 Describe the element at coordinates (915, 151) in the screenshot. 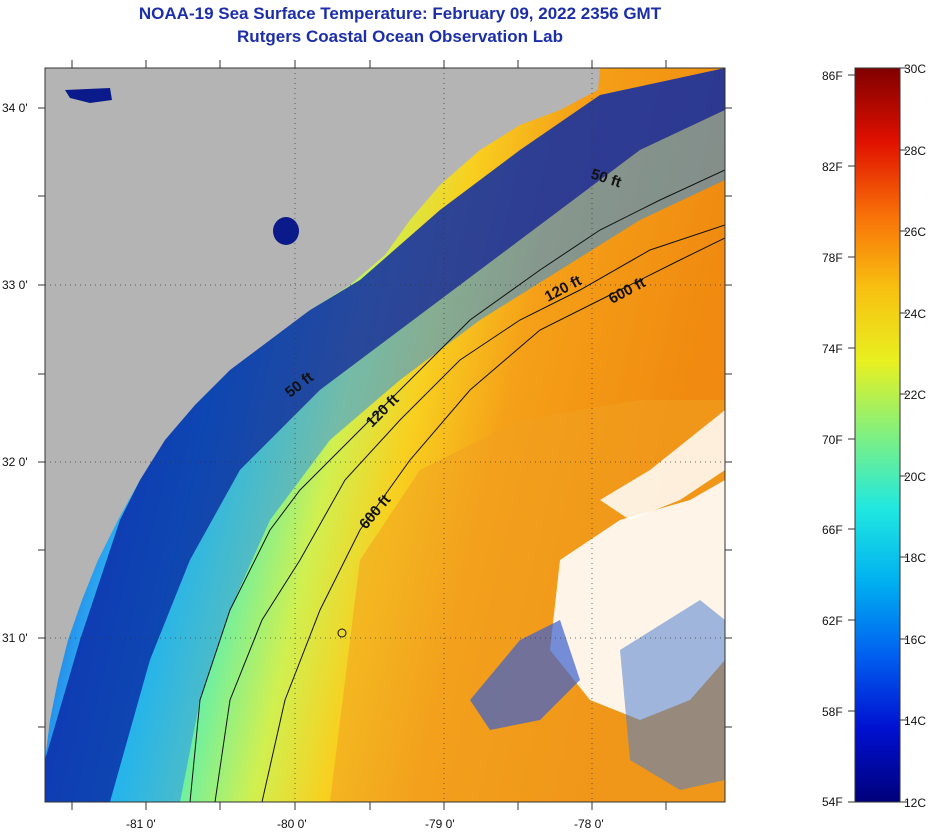

I see `colorbar-c-label: 28C` at that location.